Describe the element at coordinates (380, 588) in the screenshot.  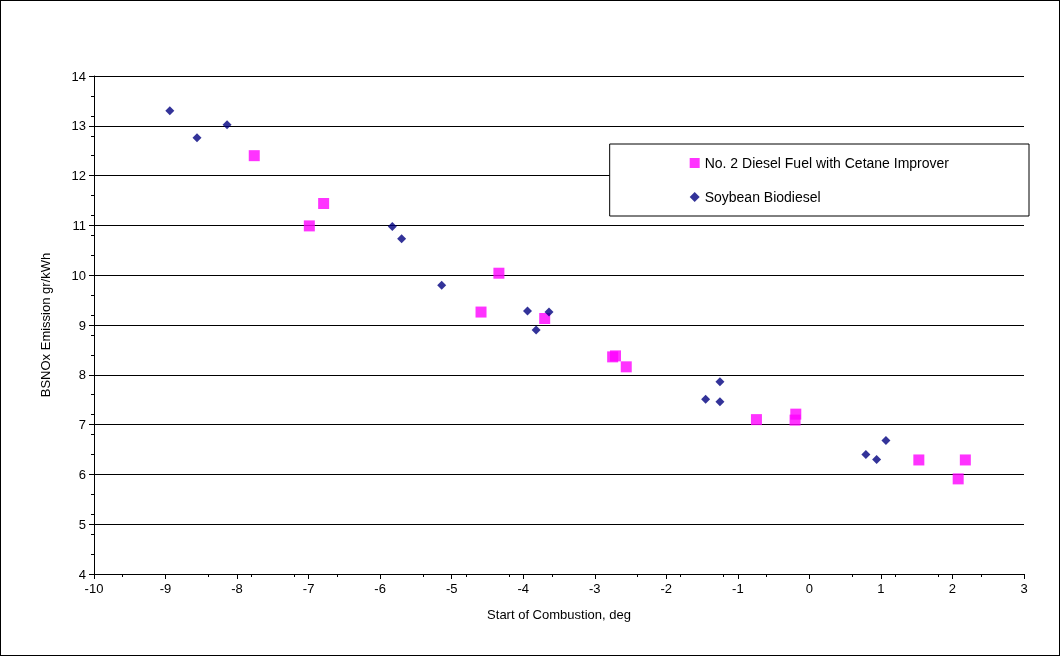
I see `x-tick-label: -6` at that location.